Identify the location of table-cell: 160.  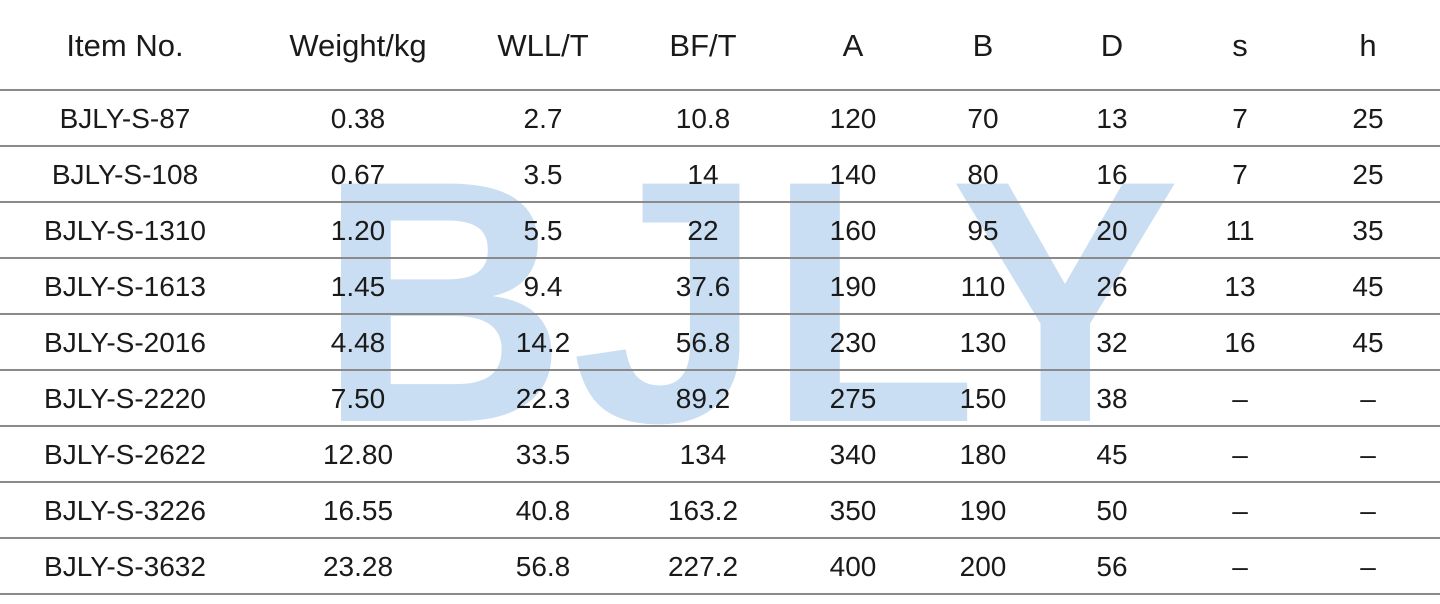
(853, 230).